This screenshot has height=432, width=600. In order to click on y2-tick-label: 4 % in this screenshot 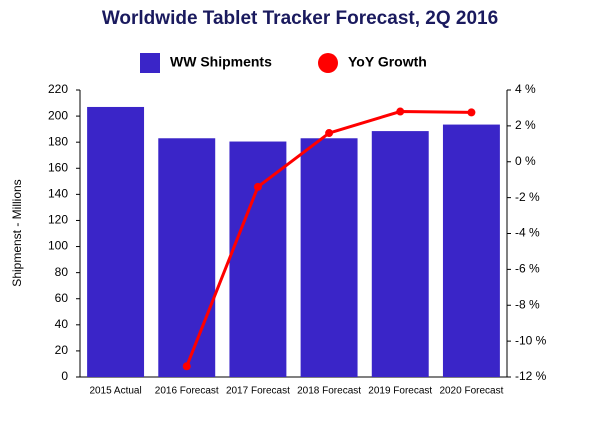, I will do `click(525, 89)`.